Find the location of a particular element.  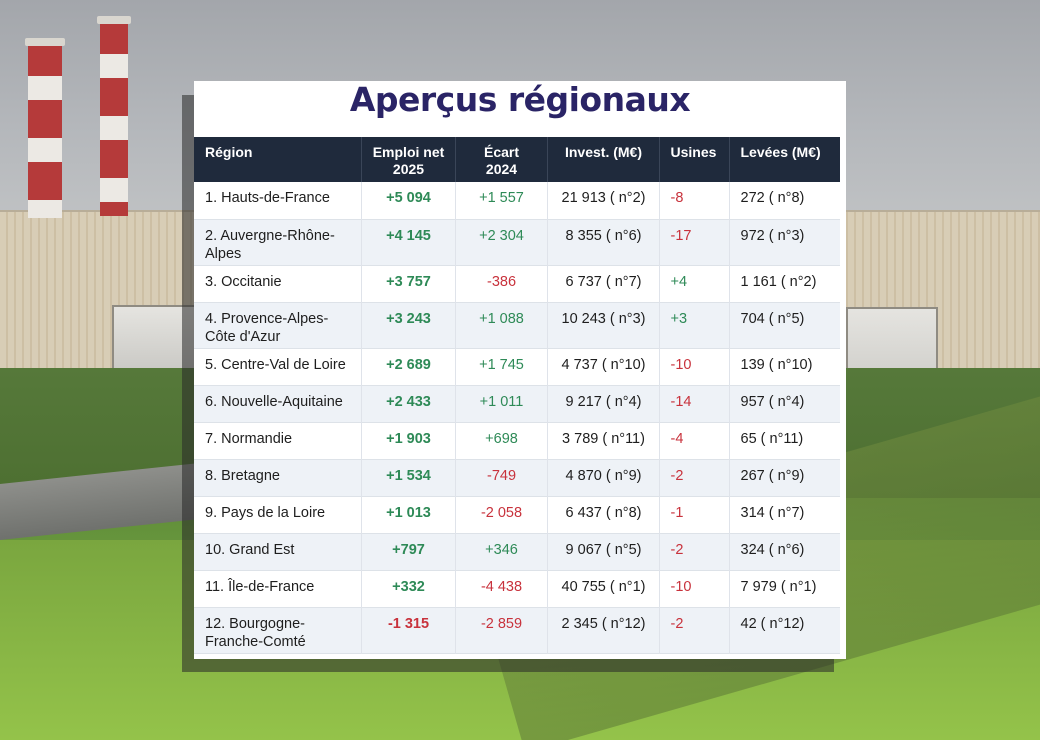

cell-ecart: -386 is located at coordinates (501, 283).